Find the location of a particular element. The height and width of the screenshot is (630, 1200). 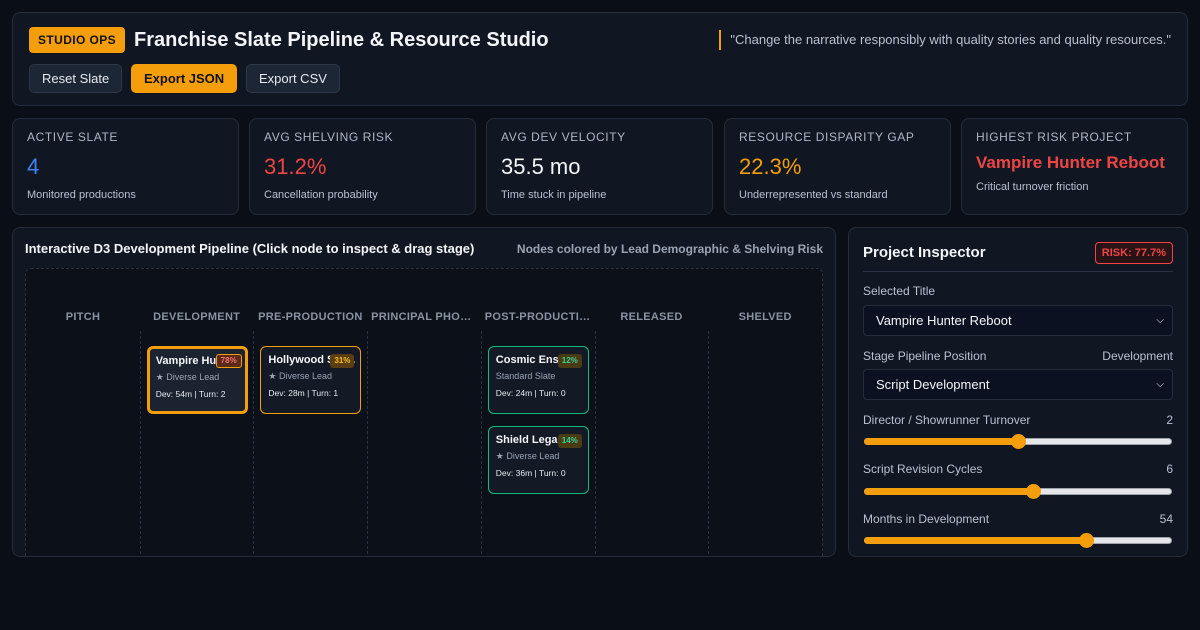

node-lead-label: Standard Slate is located at coordinates (525, 376).